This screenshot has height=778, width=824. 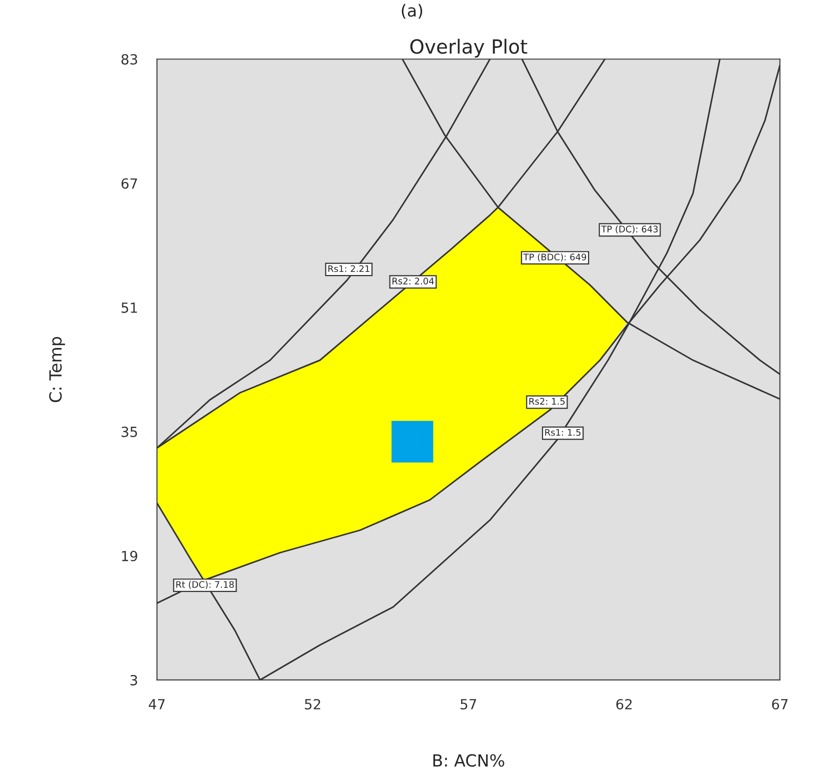 I want to click on y-tick-label: 51, so click(x=129, y=307).